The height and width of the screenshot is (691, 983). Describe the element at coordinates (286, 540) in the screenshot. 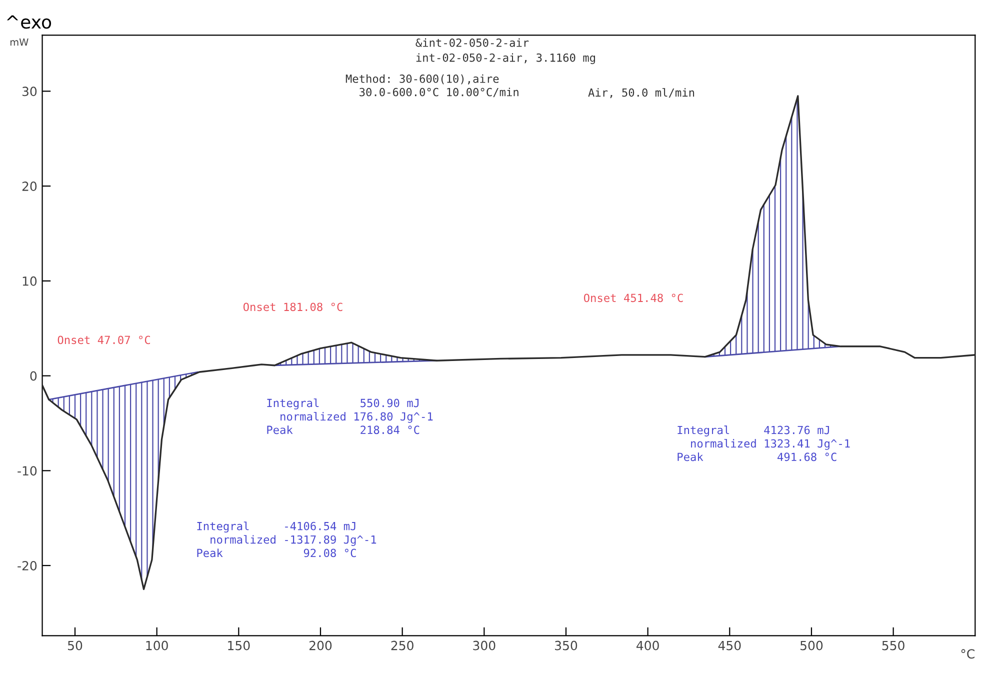

I see `annotation: Integral -4106.54 mJ normalized -1317.89 Jg^-1 Peak 92.08 °C` at that location.